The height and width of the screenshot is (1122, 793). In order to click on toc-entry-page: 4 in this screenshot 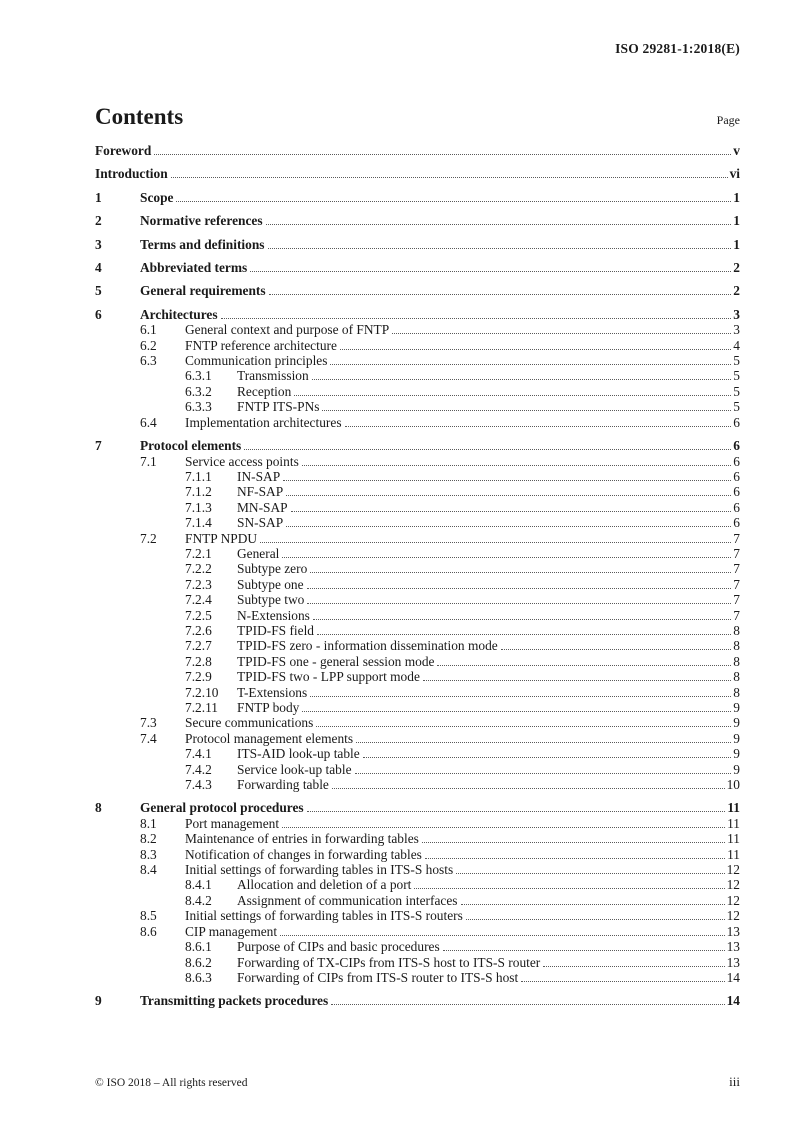, I will do `click(736, 345)`.